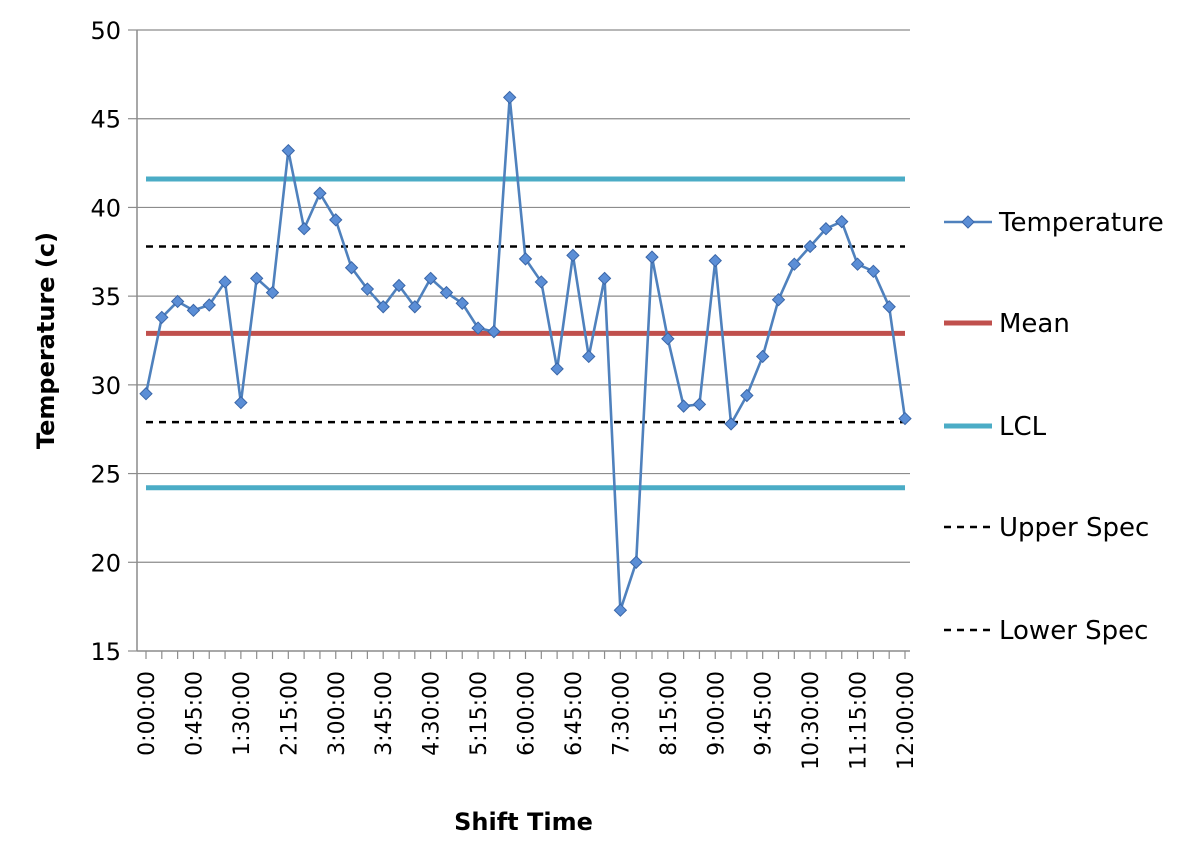  I want to click on legend-label: Mean, so click(1034, 324).